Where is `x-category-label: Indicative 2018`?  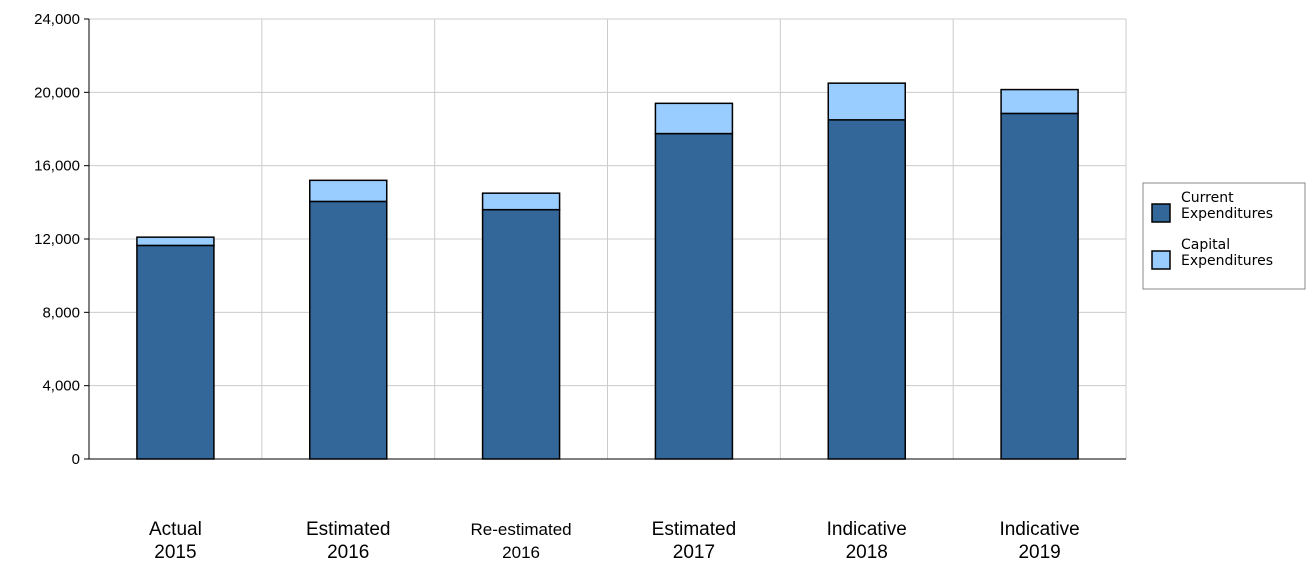 x-category-label: Indicative 2018 is located at coordinates (867, 541).